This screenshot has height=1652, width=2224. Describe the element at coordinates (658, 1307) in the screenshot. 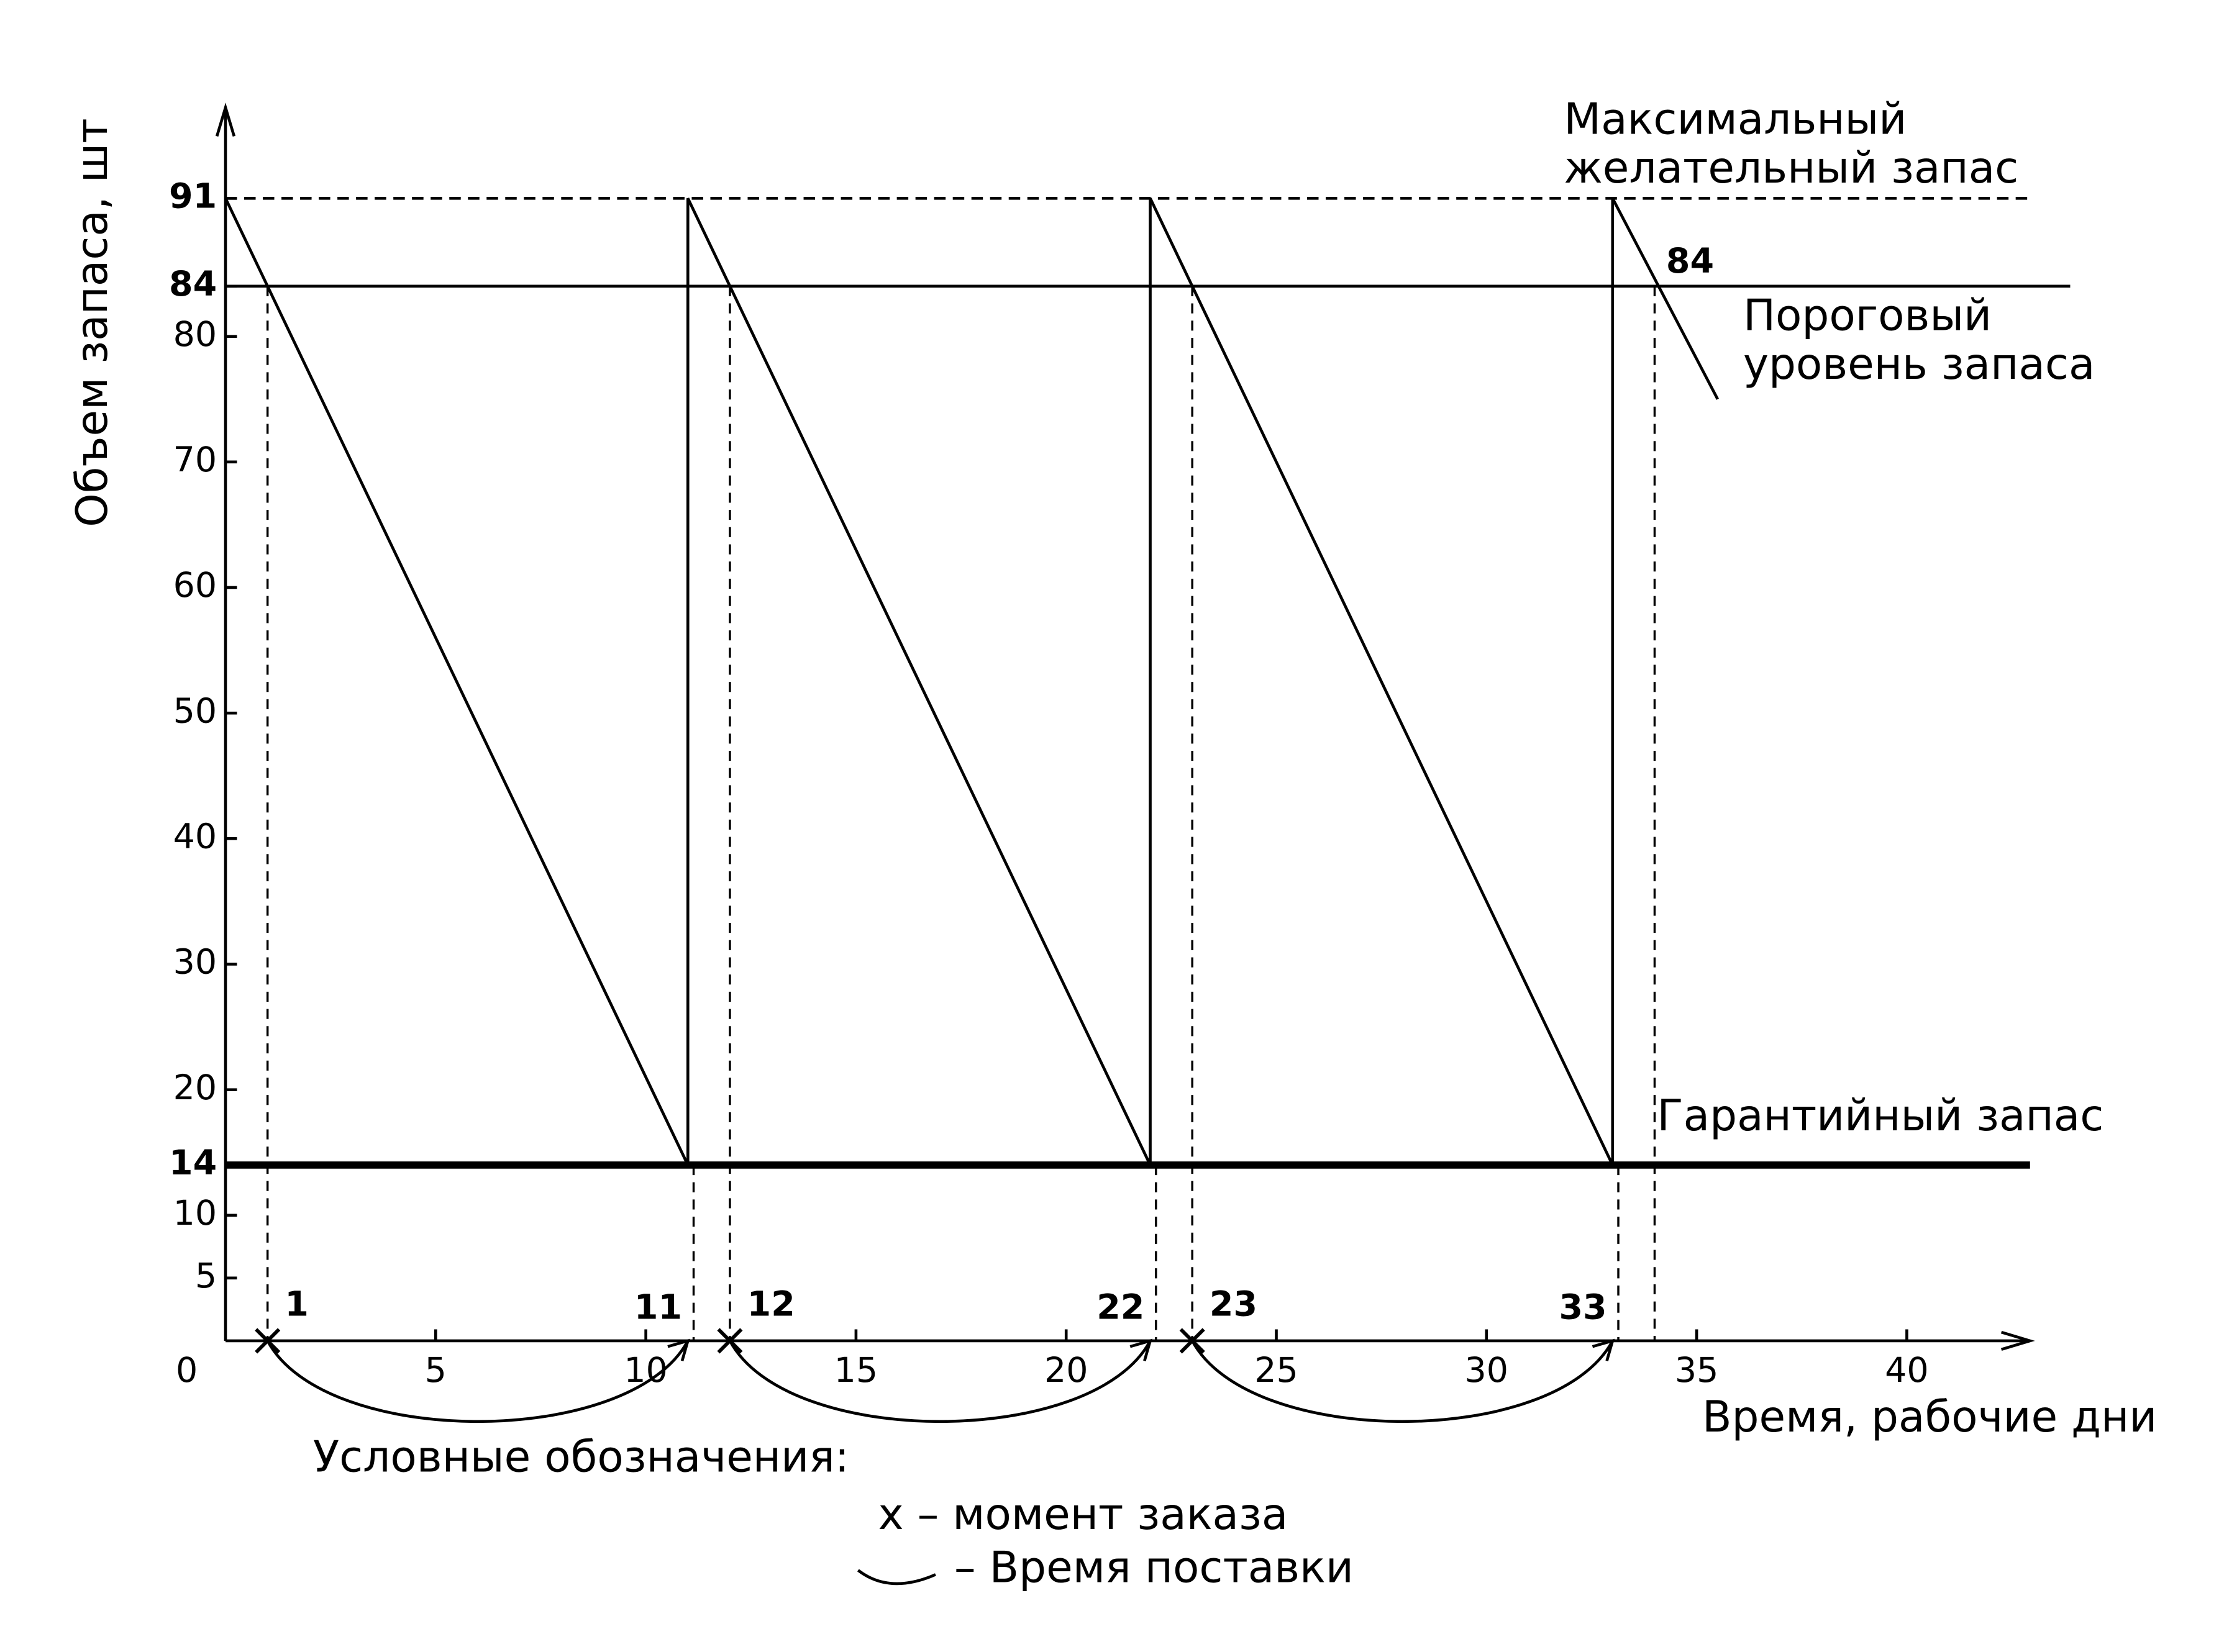

I see `arrival-label: 11` at that location.